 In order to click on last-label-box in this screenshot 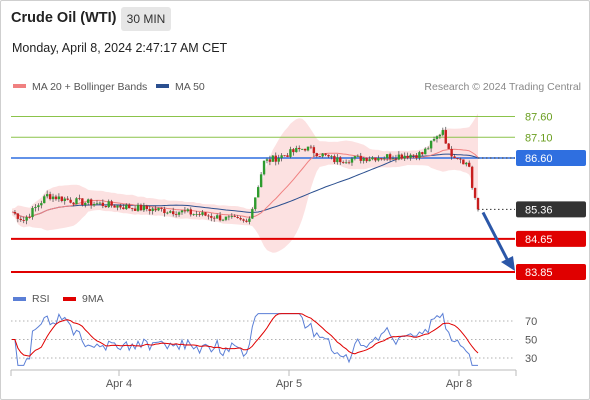, I will do `click(551, 209)`.